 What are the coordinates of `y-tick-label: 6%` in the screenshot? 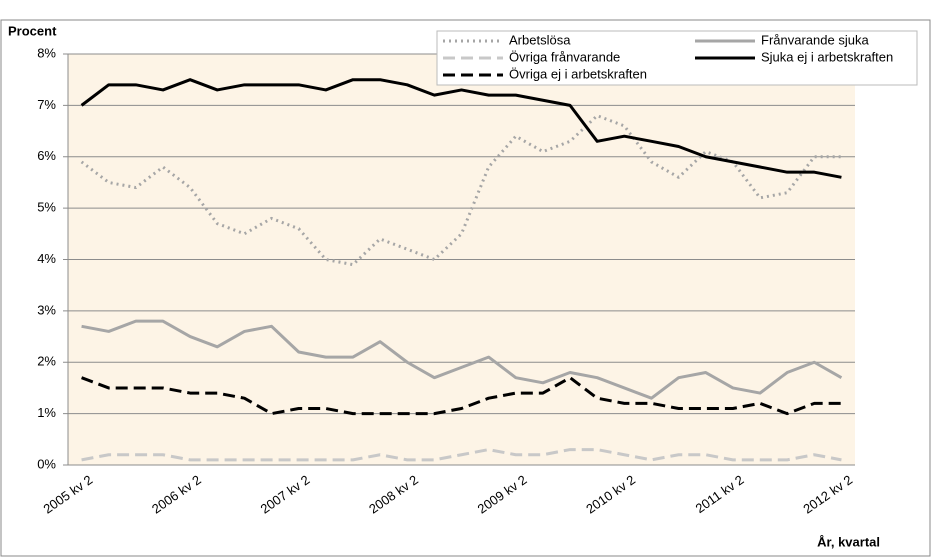 It's located at (46, 155).